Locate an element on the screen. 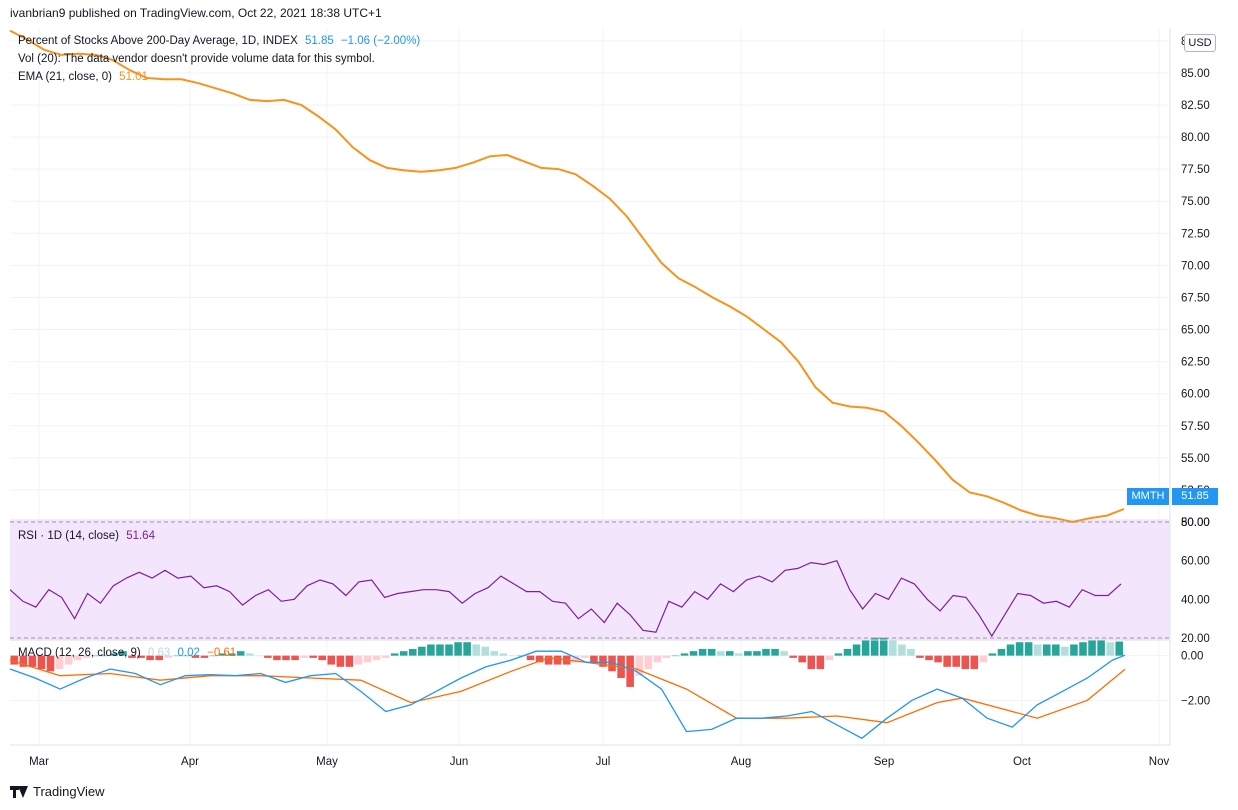  rsi-tick-label: 60.00 is located at coordinates (1195, 562).